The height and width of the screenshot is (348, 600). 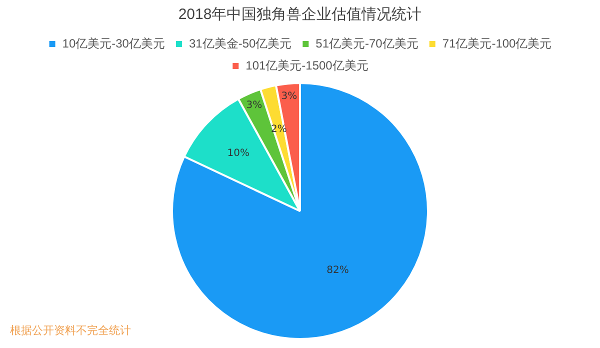 I want to click on text: 根据公开资料不完全统计, so click(x=70, y=330).